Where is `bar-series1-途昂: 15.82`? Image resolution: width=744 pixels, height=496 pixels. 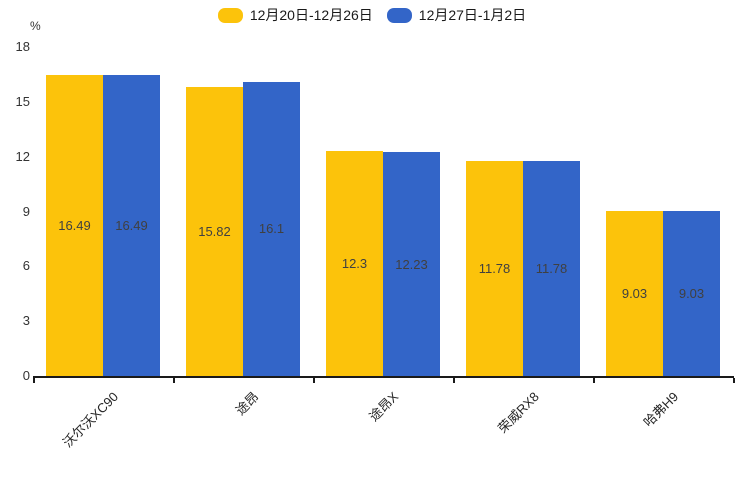
bar-series1-途昂: 15.82 is located at coordinates (214, 231).